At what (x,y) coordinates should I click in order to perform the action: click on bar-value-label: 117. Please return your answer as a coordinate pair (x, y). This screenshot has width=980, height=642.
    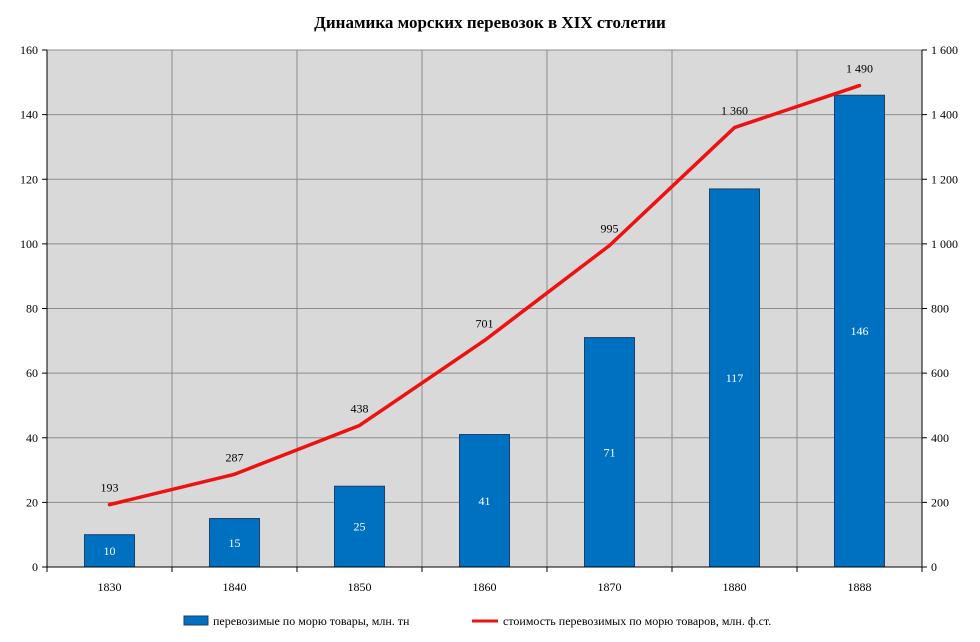
    Looking at the image, I should click on (735, 378).